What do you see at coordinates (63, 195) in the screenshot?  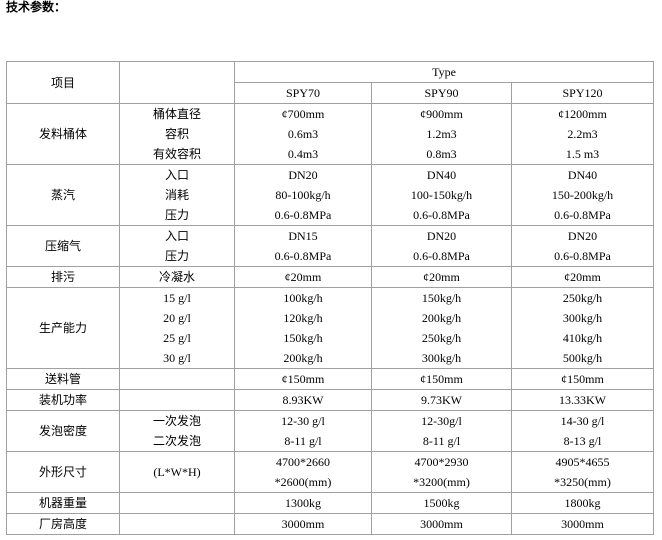 I see `row-label: 蒸汽` at bounding box center [63, 195].